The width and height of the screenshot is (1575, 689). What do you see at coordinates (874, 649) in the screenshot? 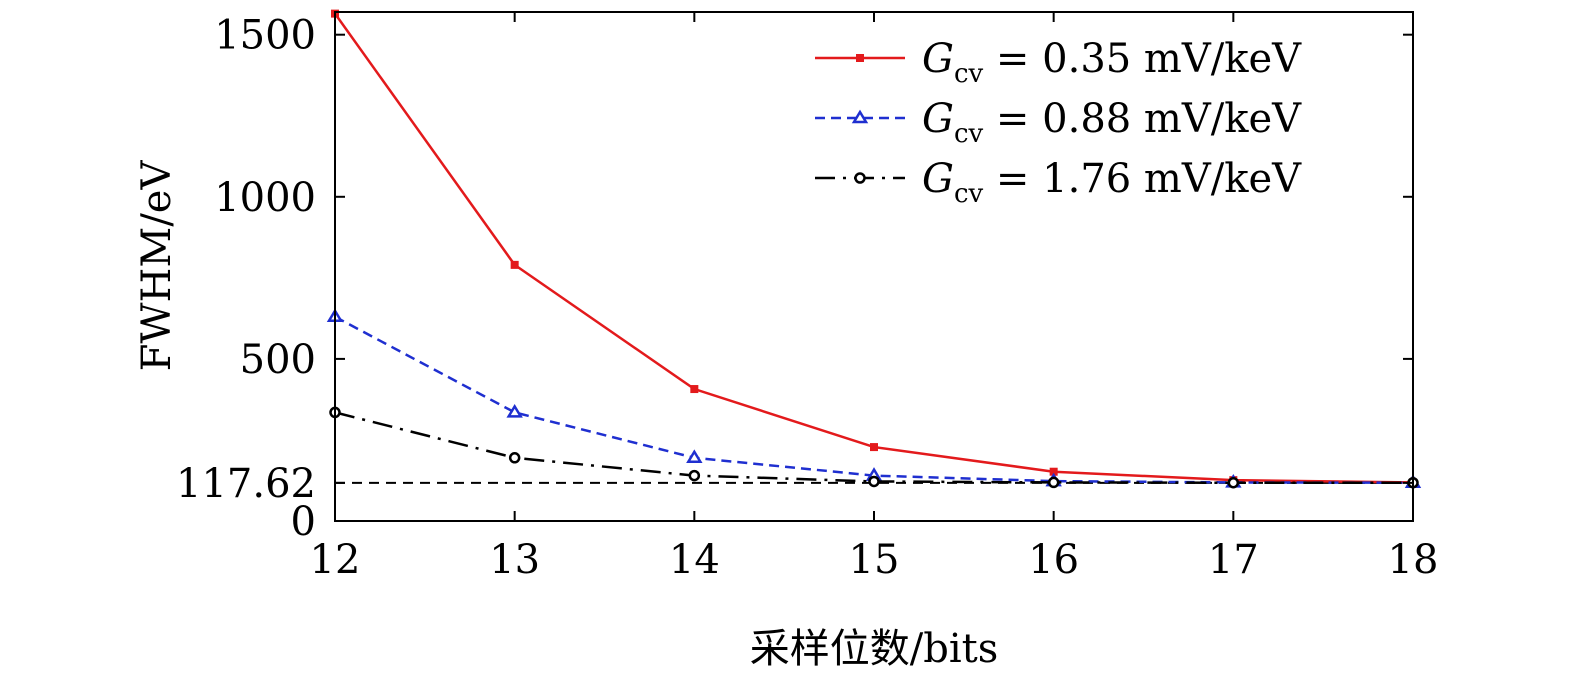
I see `x-axis-title: 采样位数/bits` at bounding box center [874, 649].